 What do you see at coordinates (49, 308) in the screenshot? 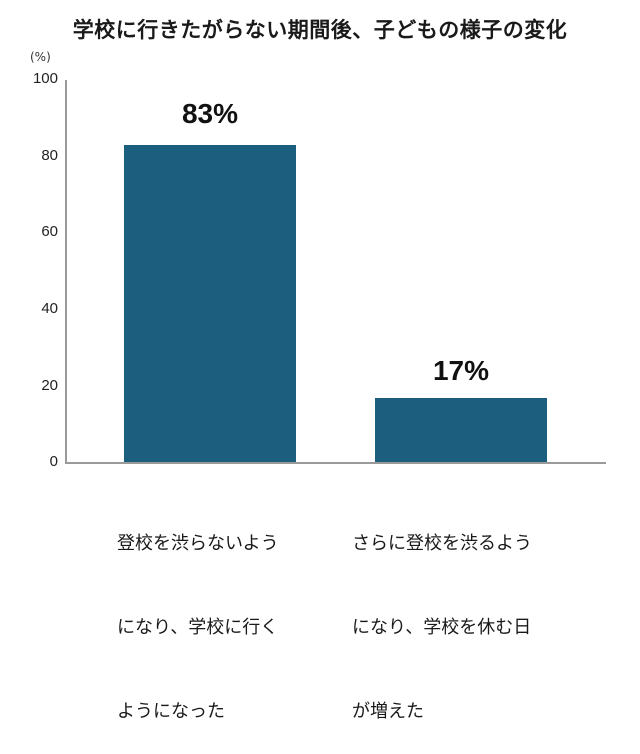
I see `y-tick-40: 40` at bounding box center [49, 308].